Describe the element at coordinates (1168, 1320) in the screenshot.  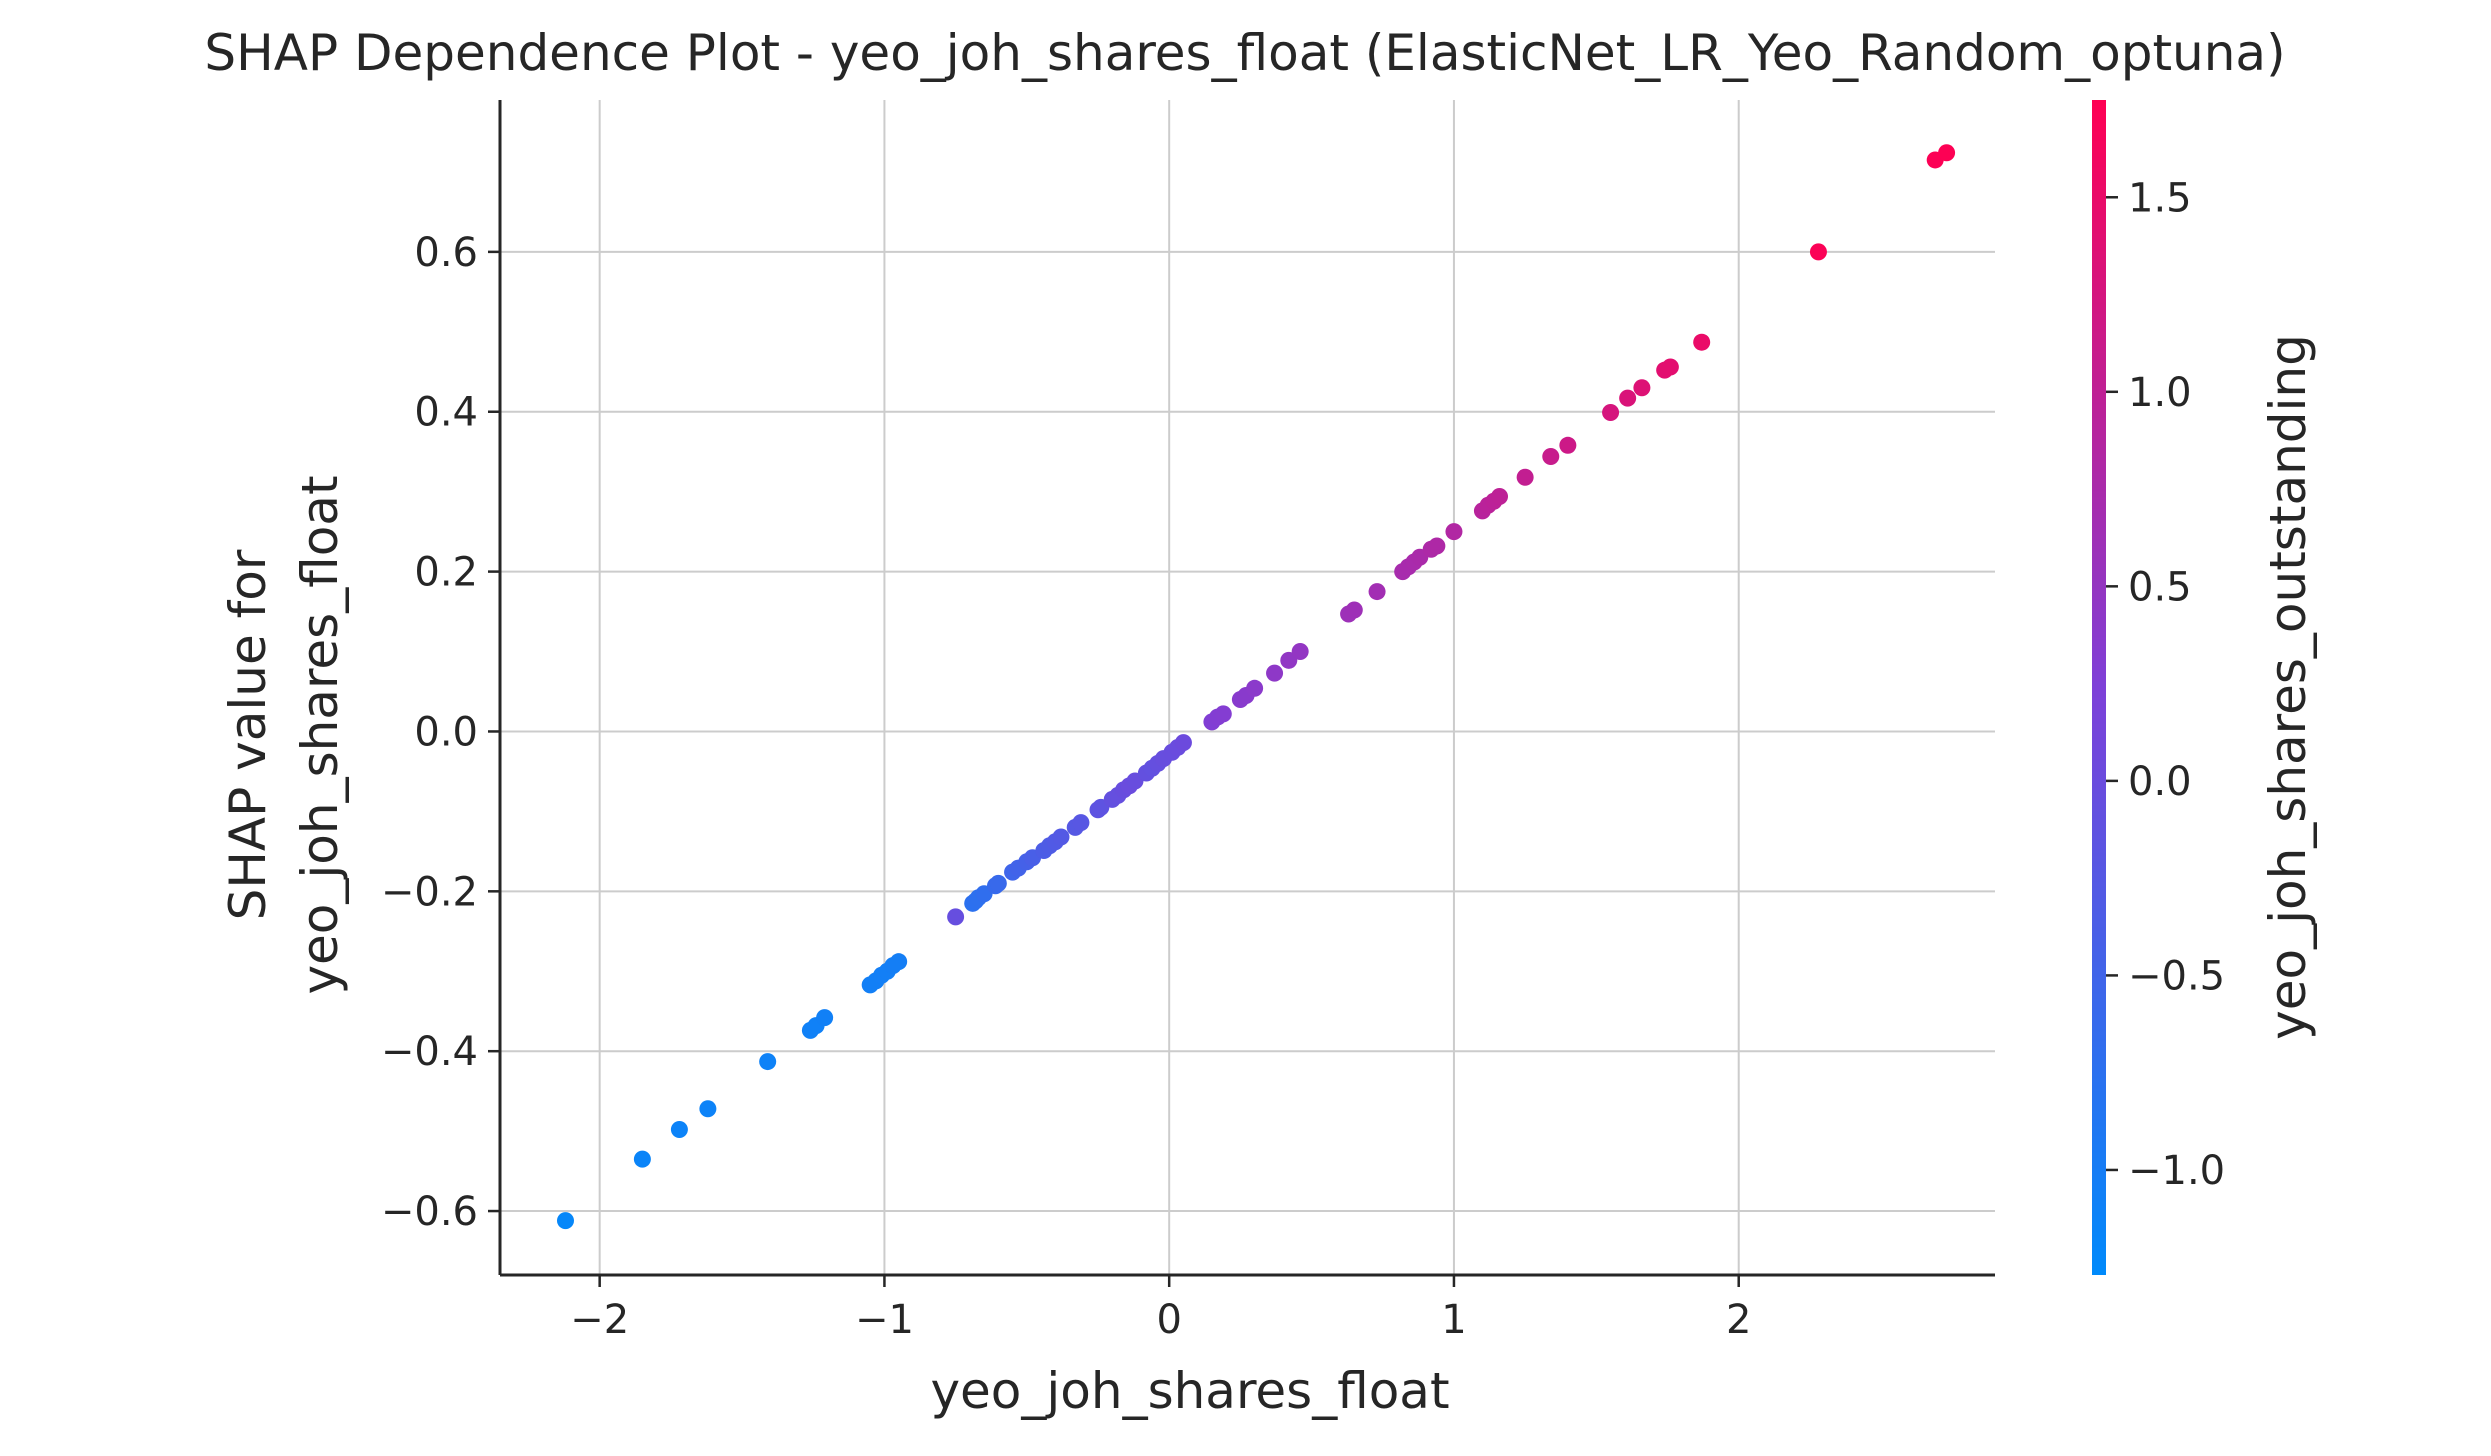
I see `x-tick-label: 0` at that location.